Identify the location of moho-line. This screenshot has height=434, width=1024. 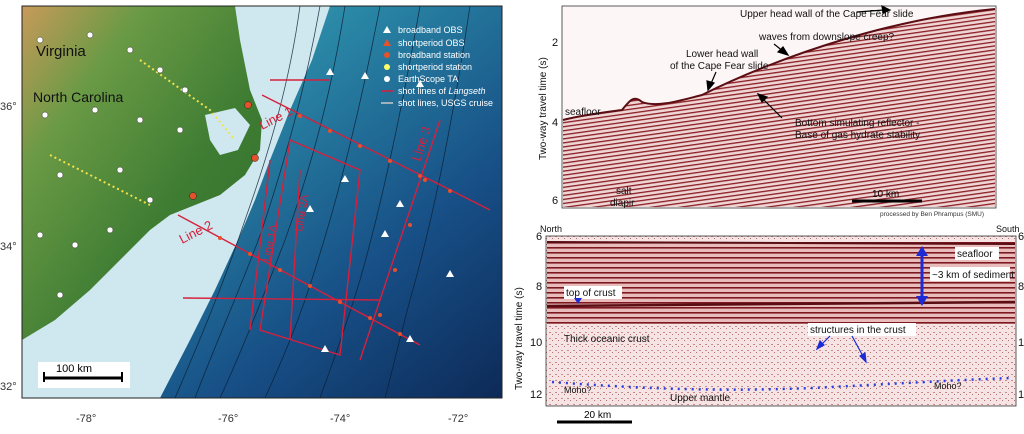
(782, 383).